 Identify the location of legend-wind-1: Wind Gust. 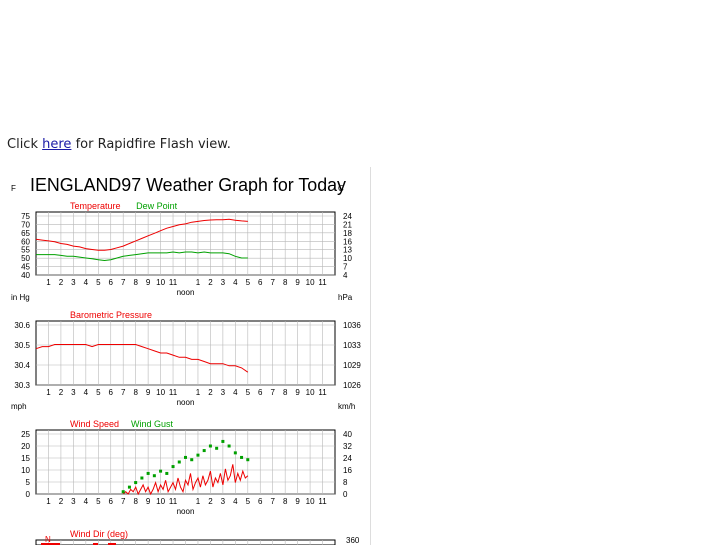
(152, 424).